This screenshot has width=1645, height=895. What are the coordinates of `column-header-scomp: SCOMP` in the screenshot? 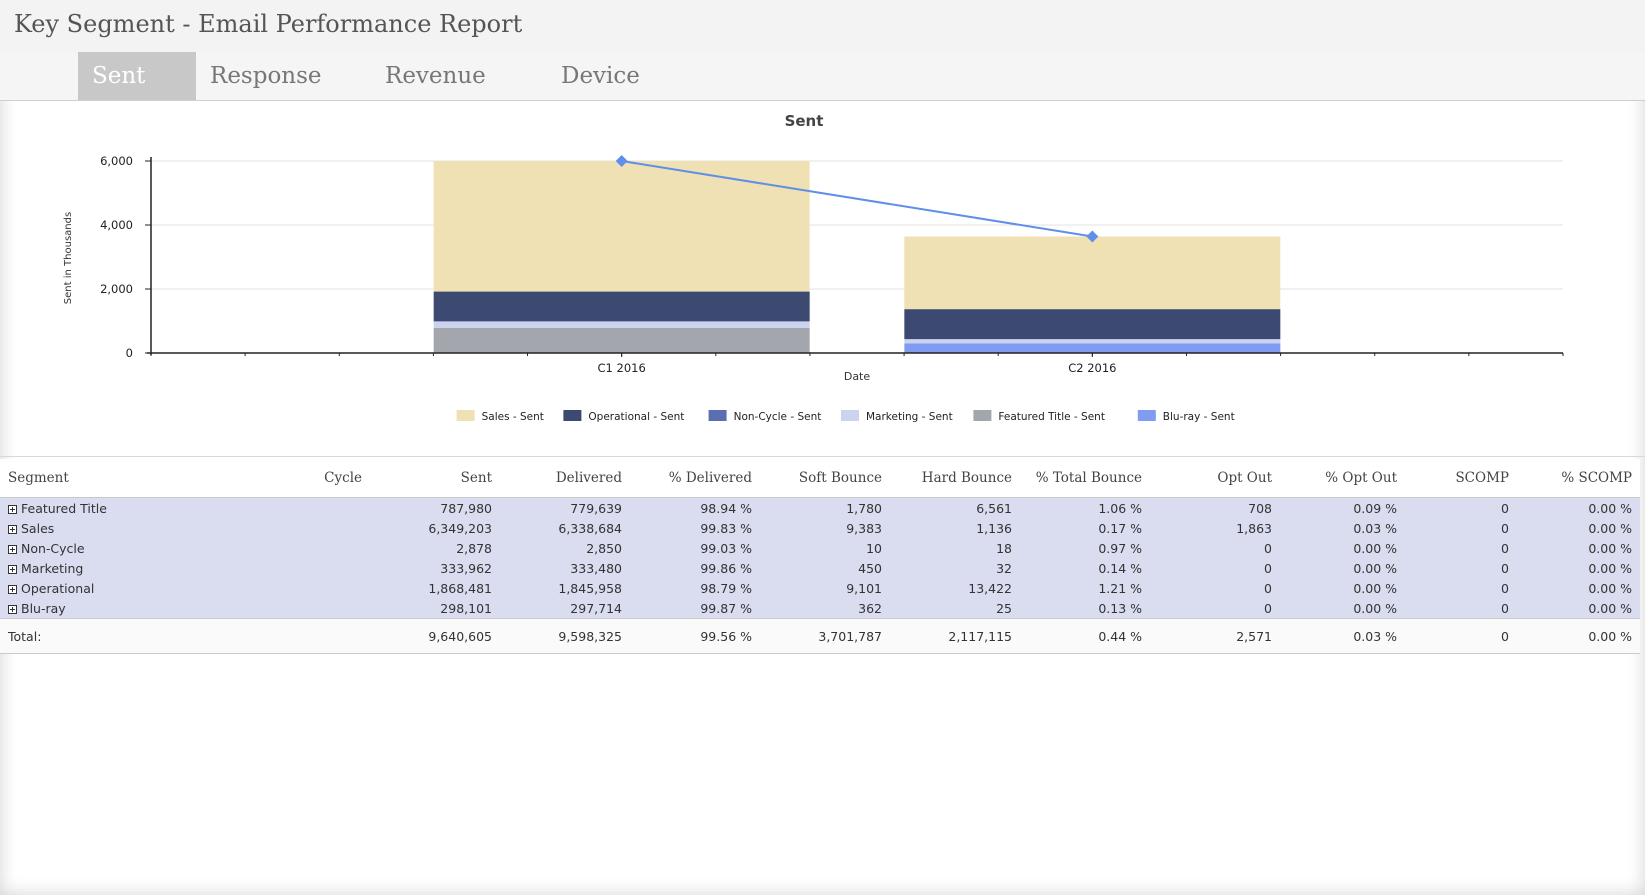 It's located at (1461, 478).